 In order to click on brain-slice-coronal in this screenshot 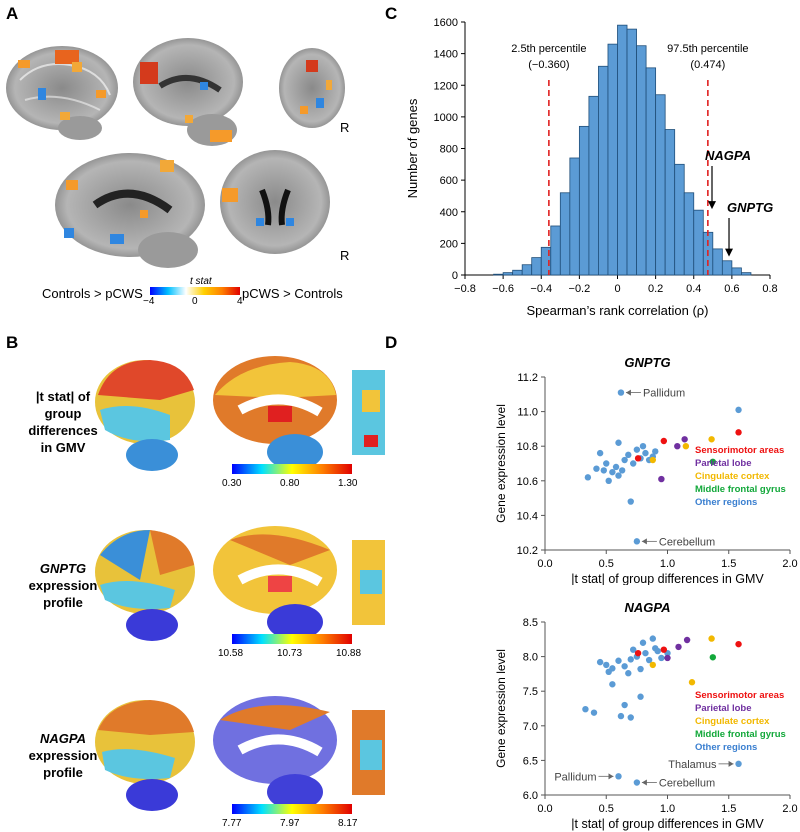, I will do `click(275, 202)`.